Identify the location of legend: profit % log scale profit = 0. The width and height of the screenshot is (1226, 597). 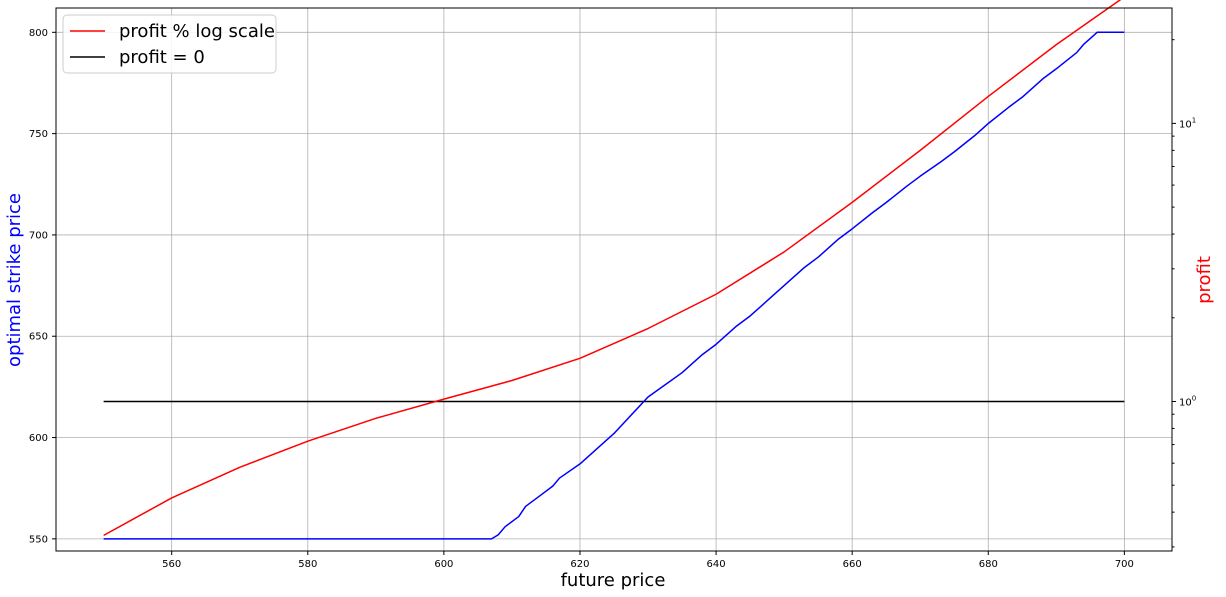
(169, 44).